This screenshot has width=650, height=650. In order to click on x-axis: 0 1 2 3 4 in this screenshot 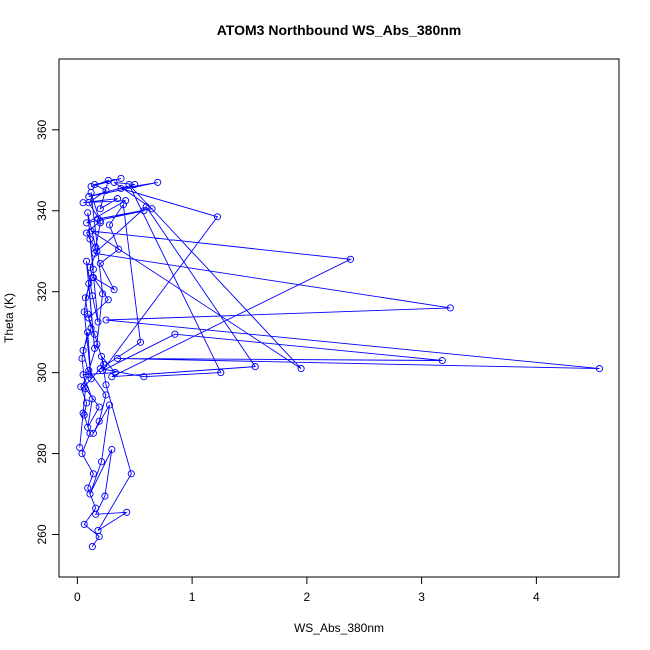, I will do `click(307, 590)`.